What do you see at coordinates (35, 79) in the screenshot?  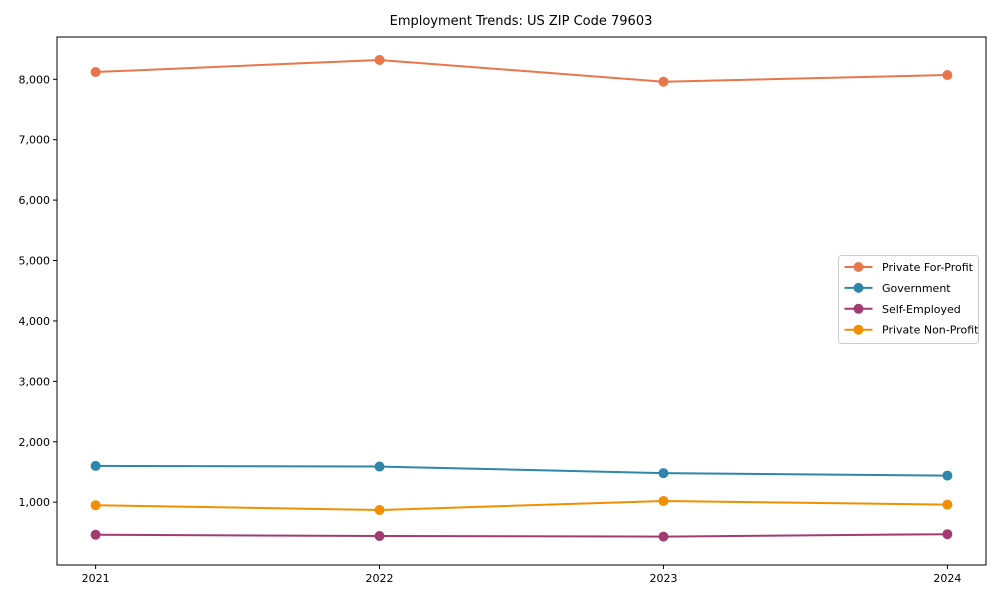 I see `y-tick-label: 8,000` at bounding box center [35, 79].